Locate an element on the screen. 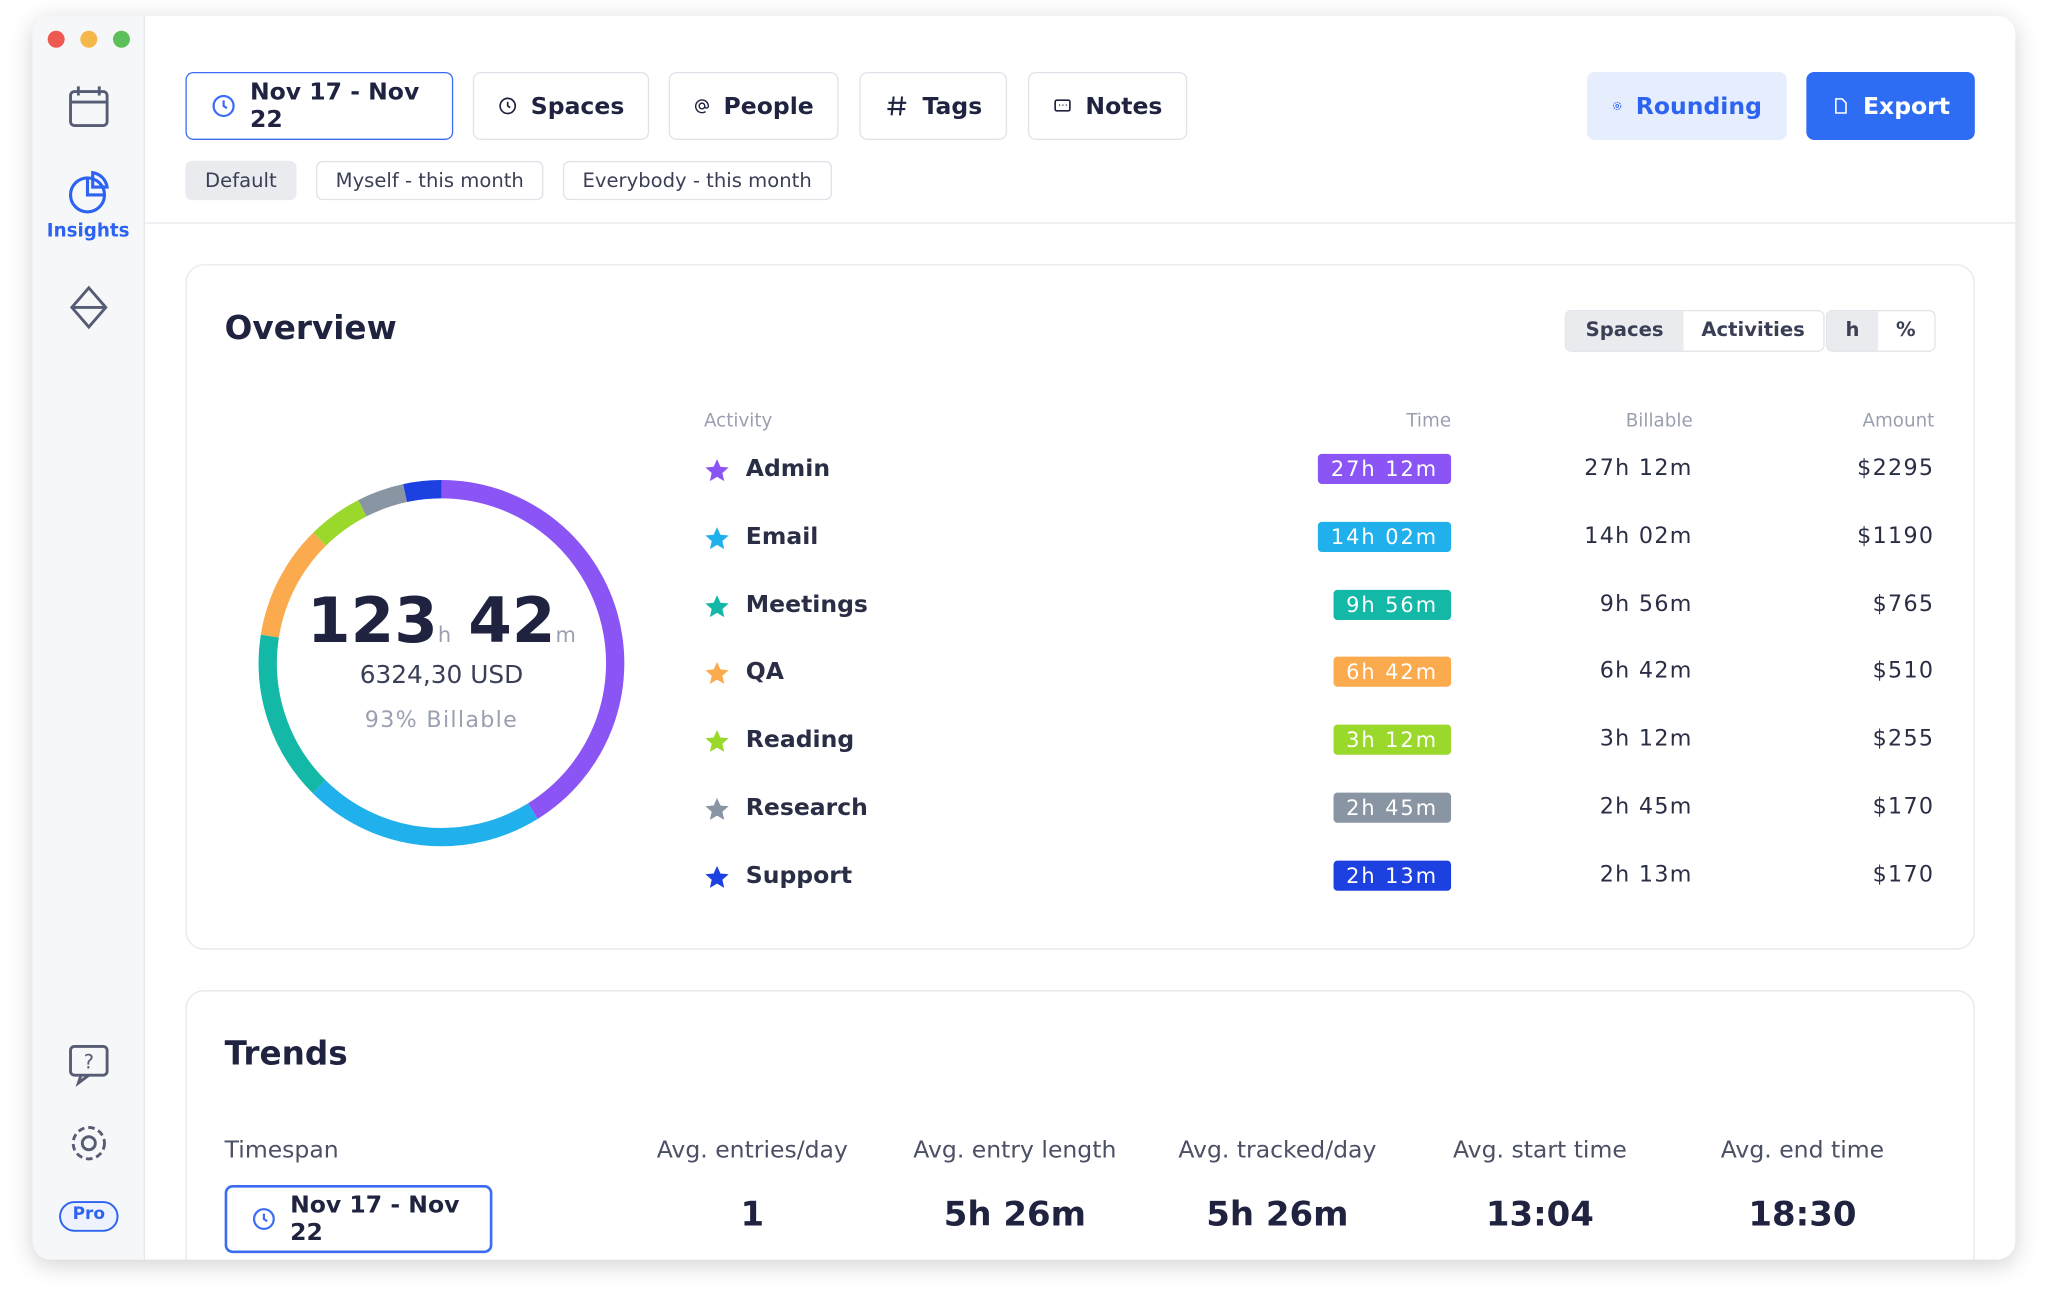 This screenshot has height=1308, width=2048. billable-time: 2h 45m is located at coordinates (1646, 807).